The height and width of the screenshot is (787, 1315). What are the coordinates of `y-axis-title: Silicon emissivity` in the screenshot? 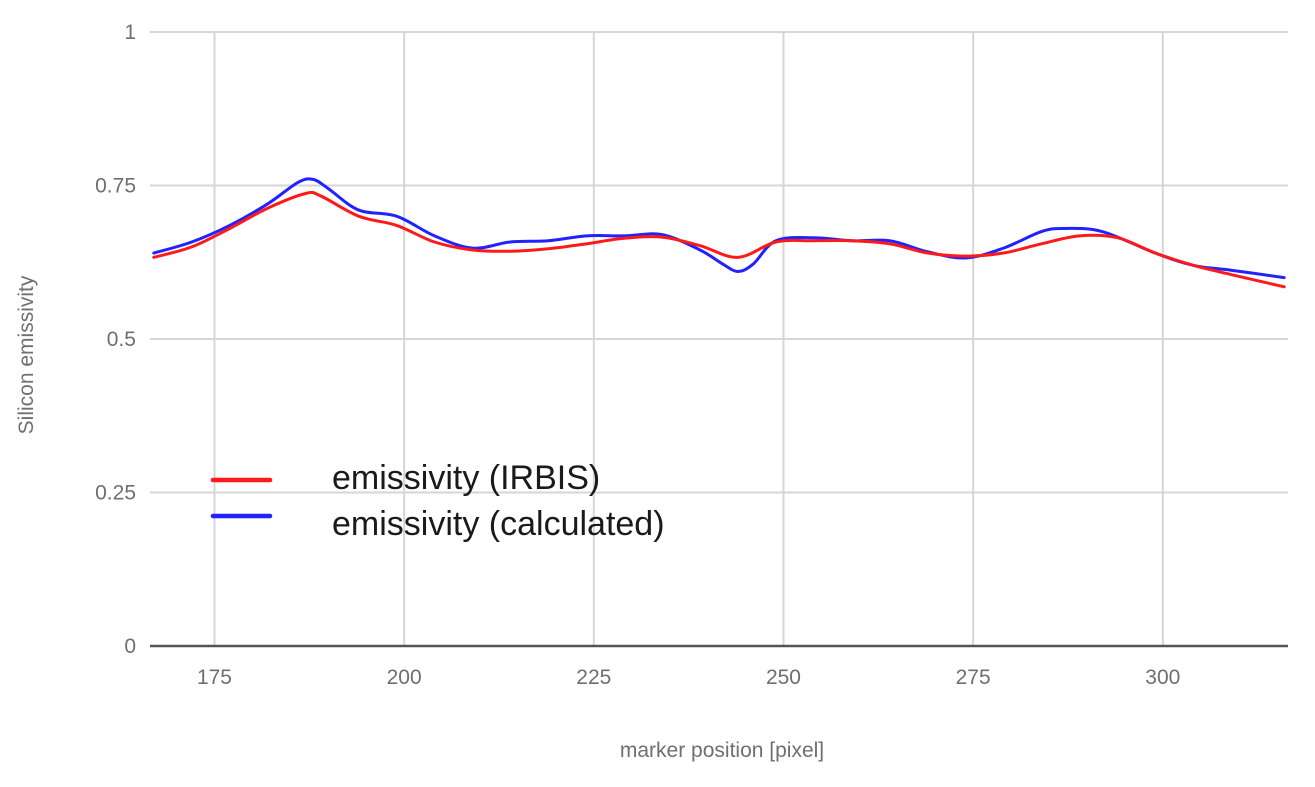 It's located at (26, 354).